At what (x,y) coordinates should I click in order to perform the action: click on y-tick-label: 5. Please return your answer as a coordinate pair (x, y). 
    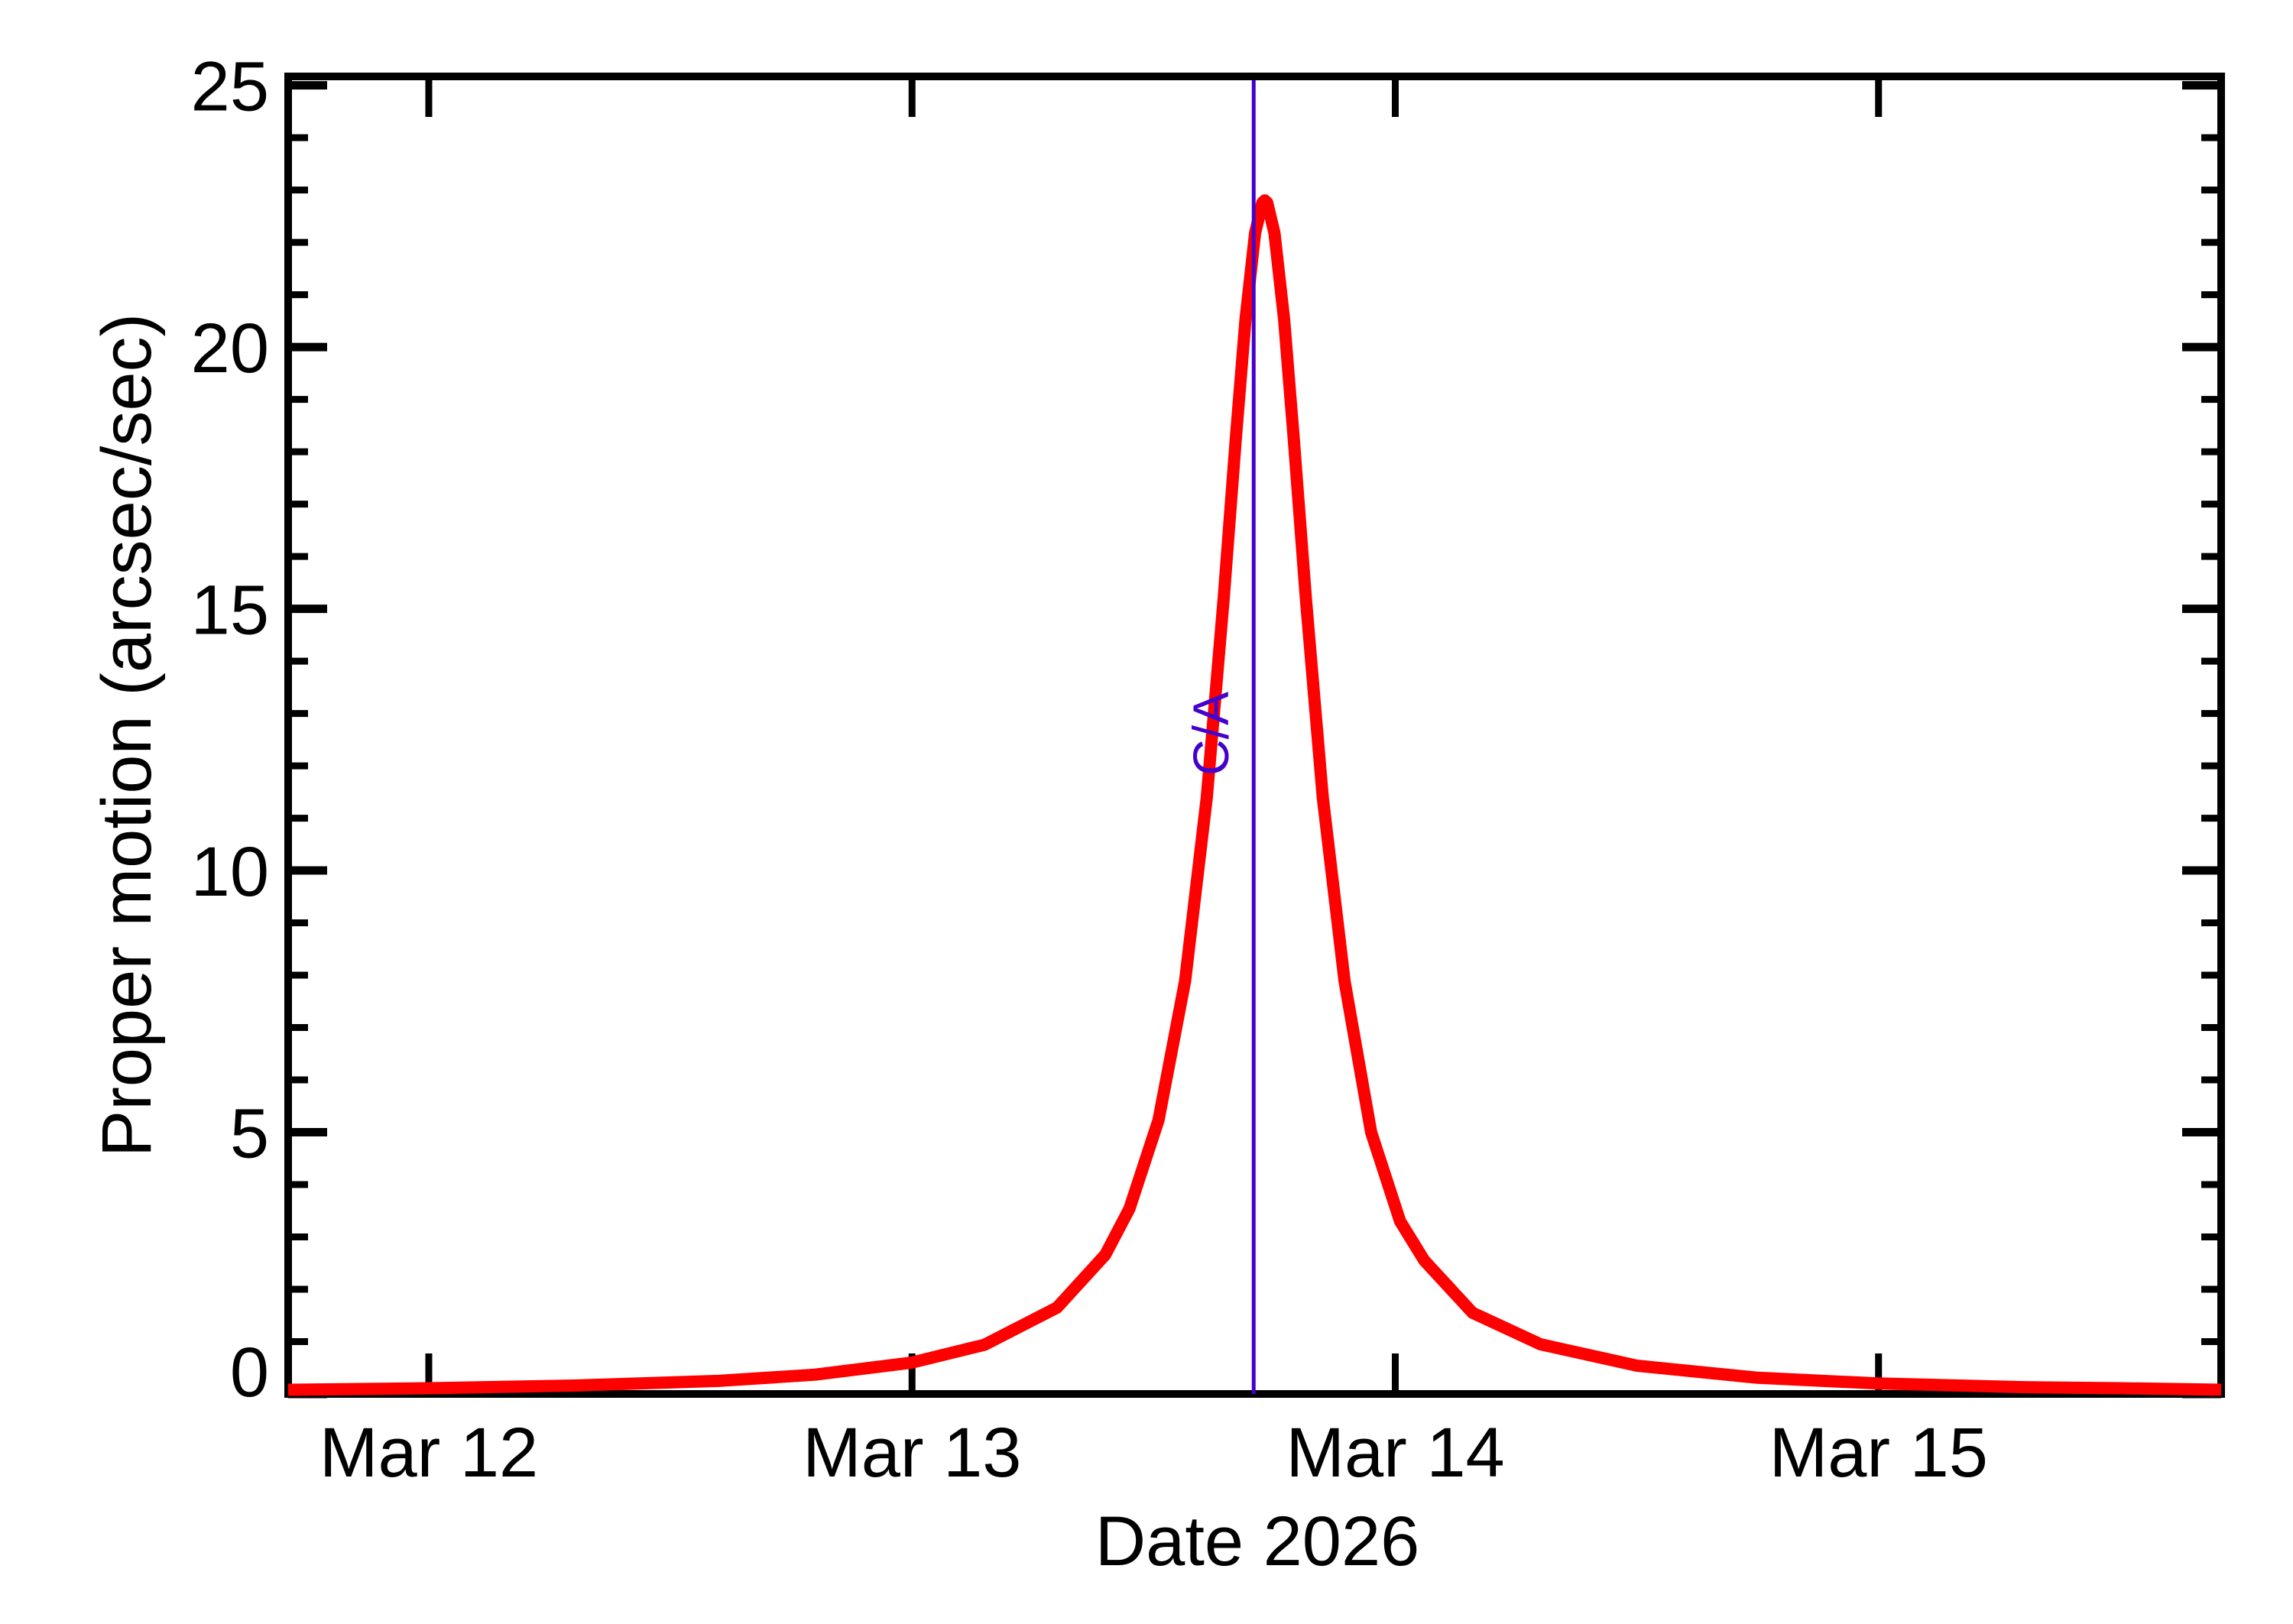
    Looking at the image, I should click on (249, 1134).